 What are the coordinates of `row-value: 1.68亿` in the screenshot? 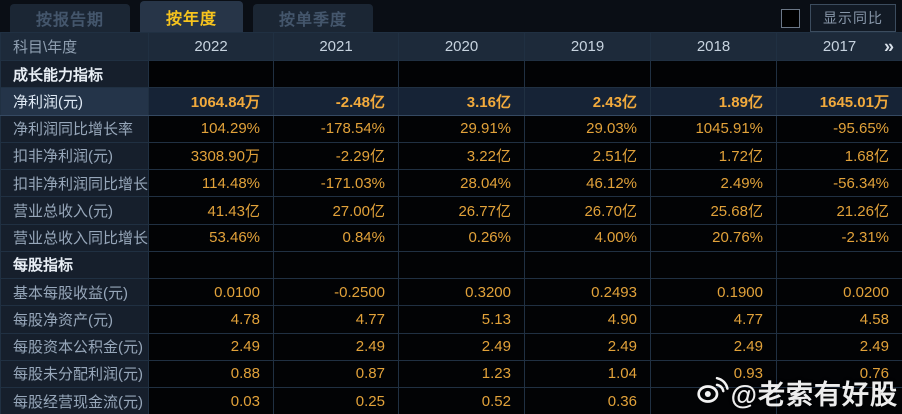 It's located at (839, 156).